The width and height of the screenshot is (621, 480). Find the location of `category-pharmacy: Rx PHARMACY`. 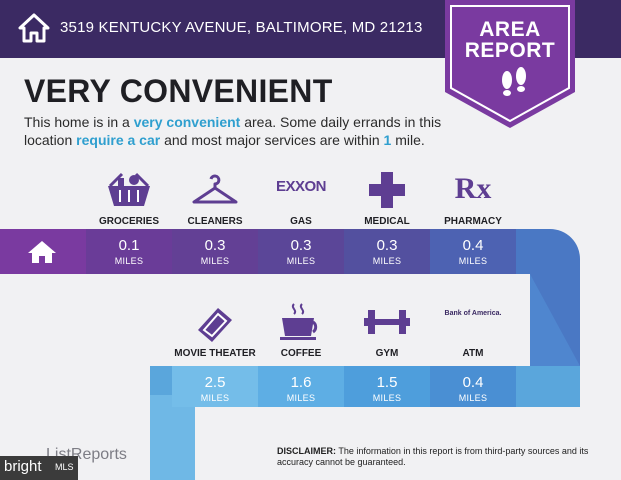

category-pharmacy: Rx PHARMACY is located at coordinates (473, 198).